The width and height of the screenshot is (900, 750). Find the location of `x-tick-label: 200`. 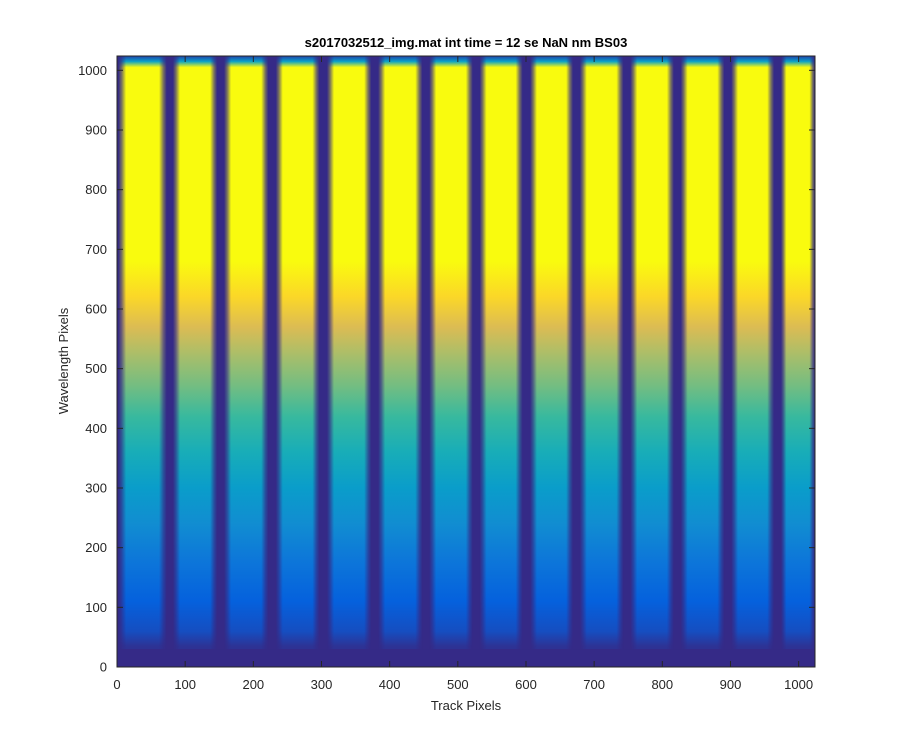

x-tick-label: 200 is located at coordinates (253, 684).